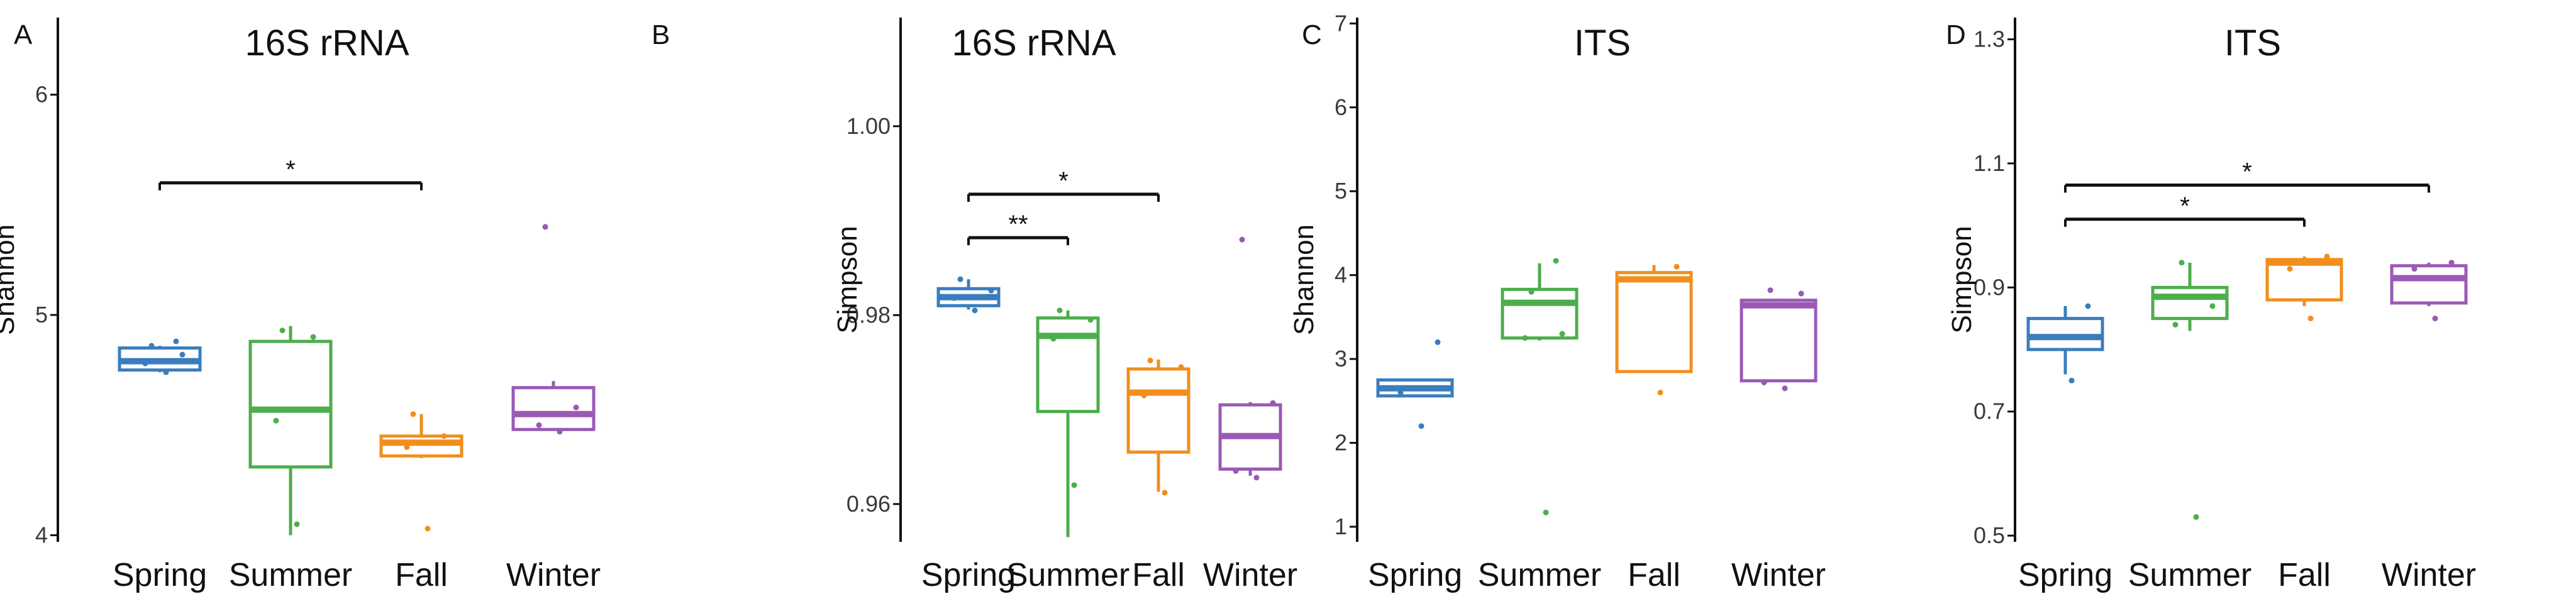 This screenshot has width=2576, height=594. Describe the element at coordinates (1312, 34) in the screenshot. I see `panel-letter: C` at that location.